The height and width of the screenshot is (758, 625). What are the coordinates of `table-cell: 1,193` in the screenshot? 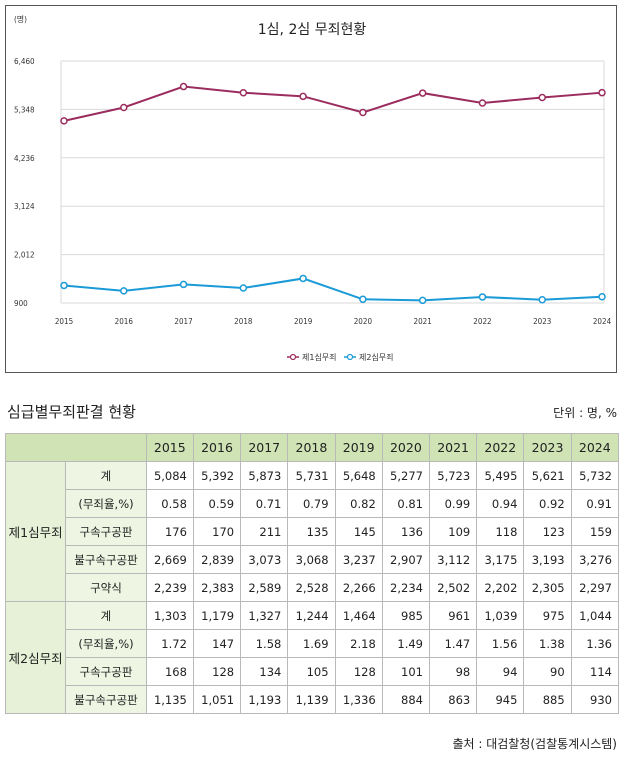 It's located at (264, 699).